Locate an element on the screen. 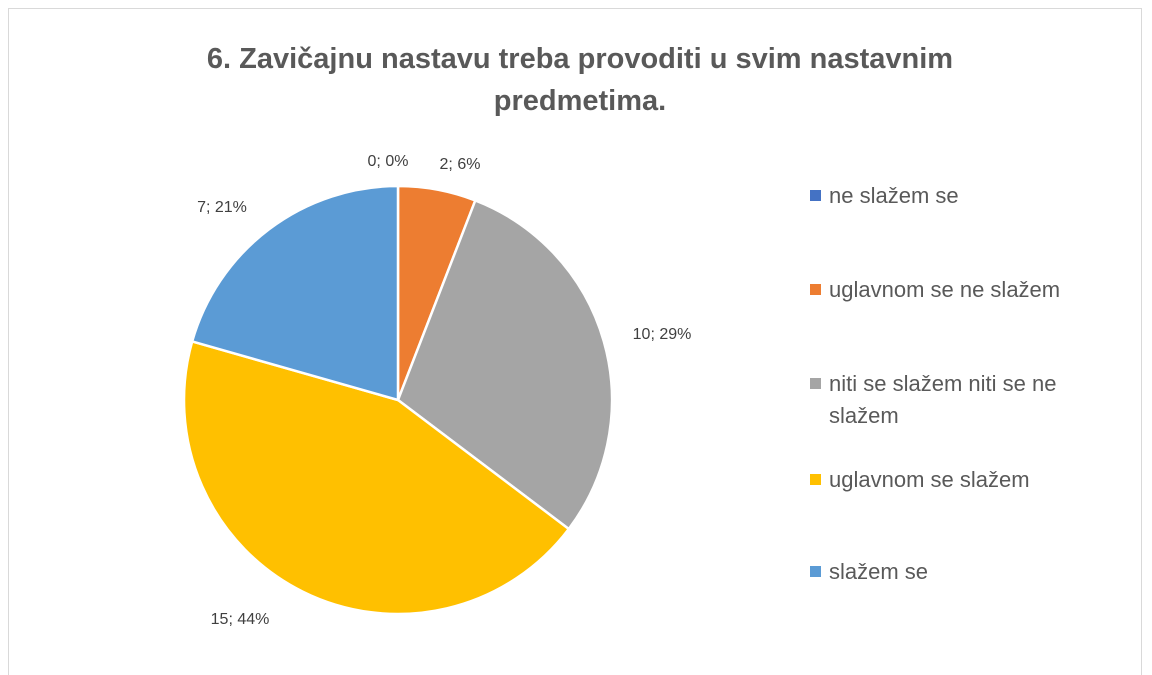 The width and height of the screenshot is (1152, 675). data-label: 0; 0% is located at coordinates (388, 161).